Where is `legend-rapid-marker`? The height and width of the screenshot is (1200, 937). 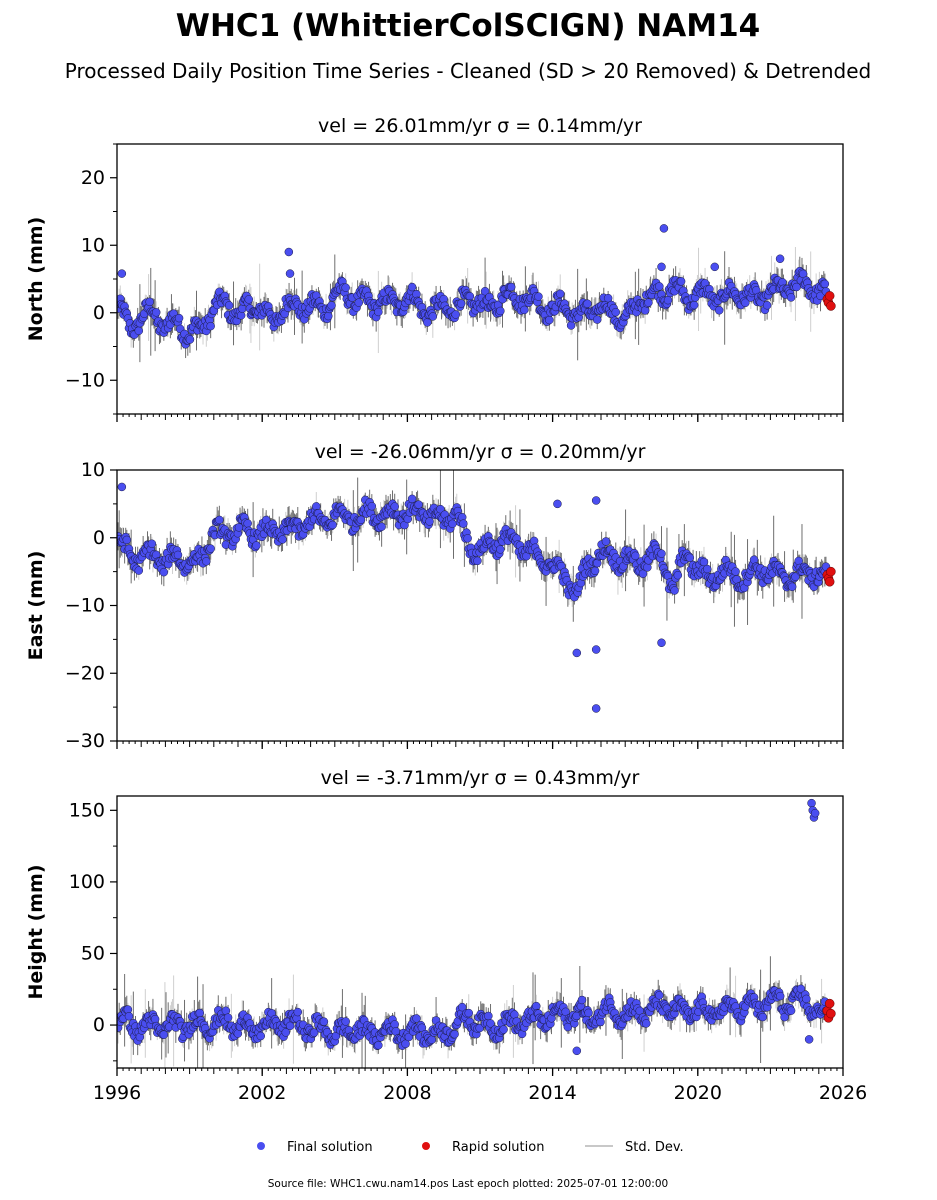
legend-rapid-marker is located at coordinates (426, 1146).